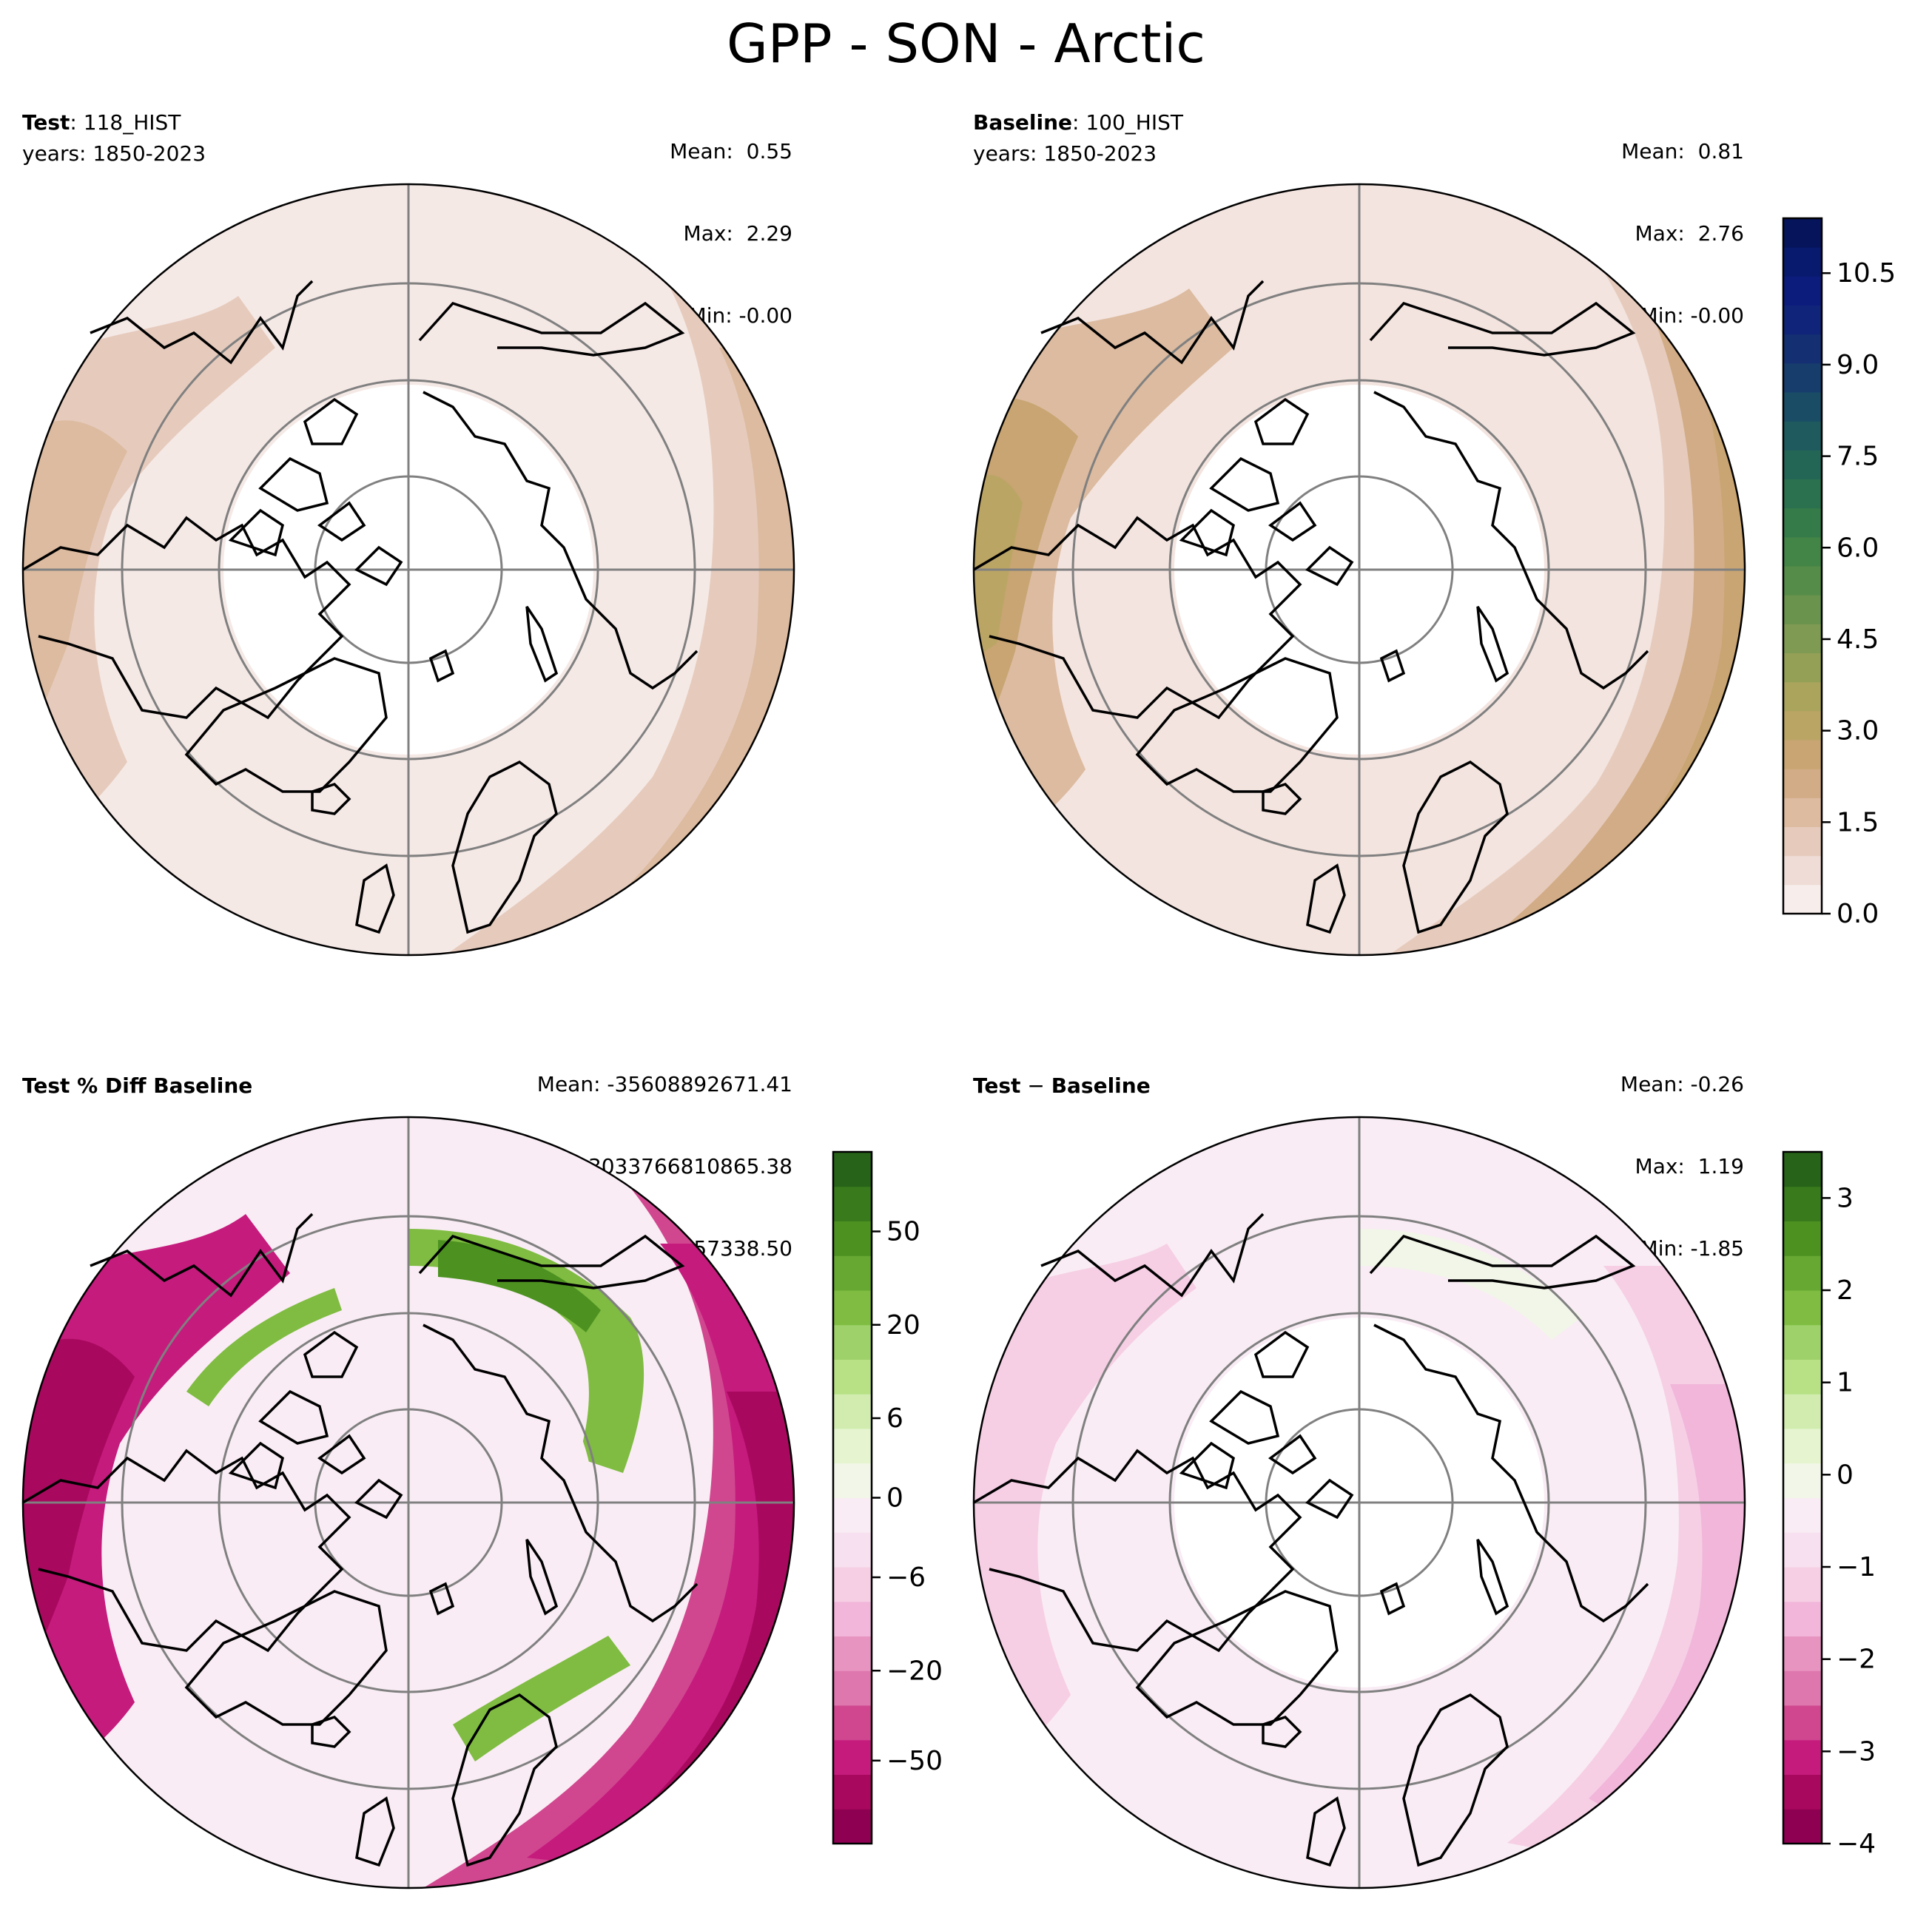  What do you see at coordinates (125, 122) in the screenshot?
I see `test-label-name: : 118_HIST` at bounding box center [125, 122].